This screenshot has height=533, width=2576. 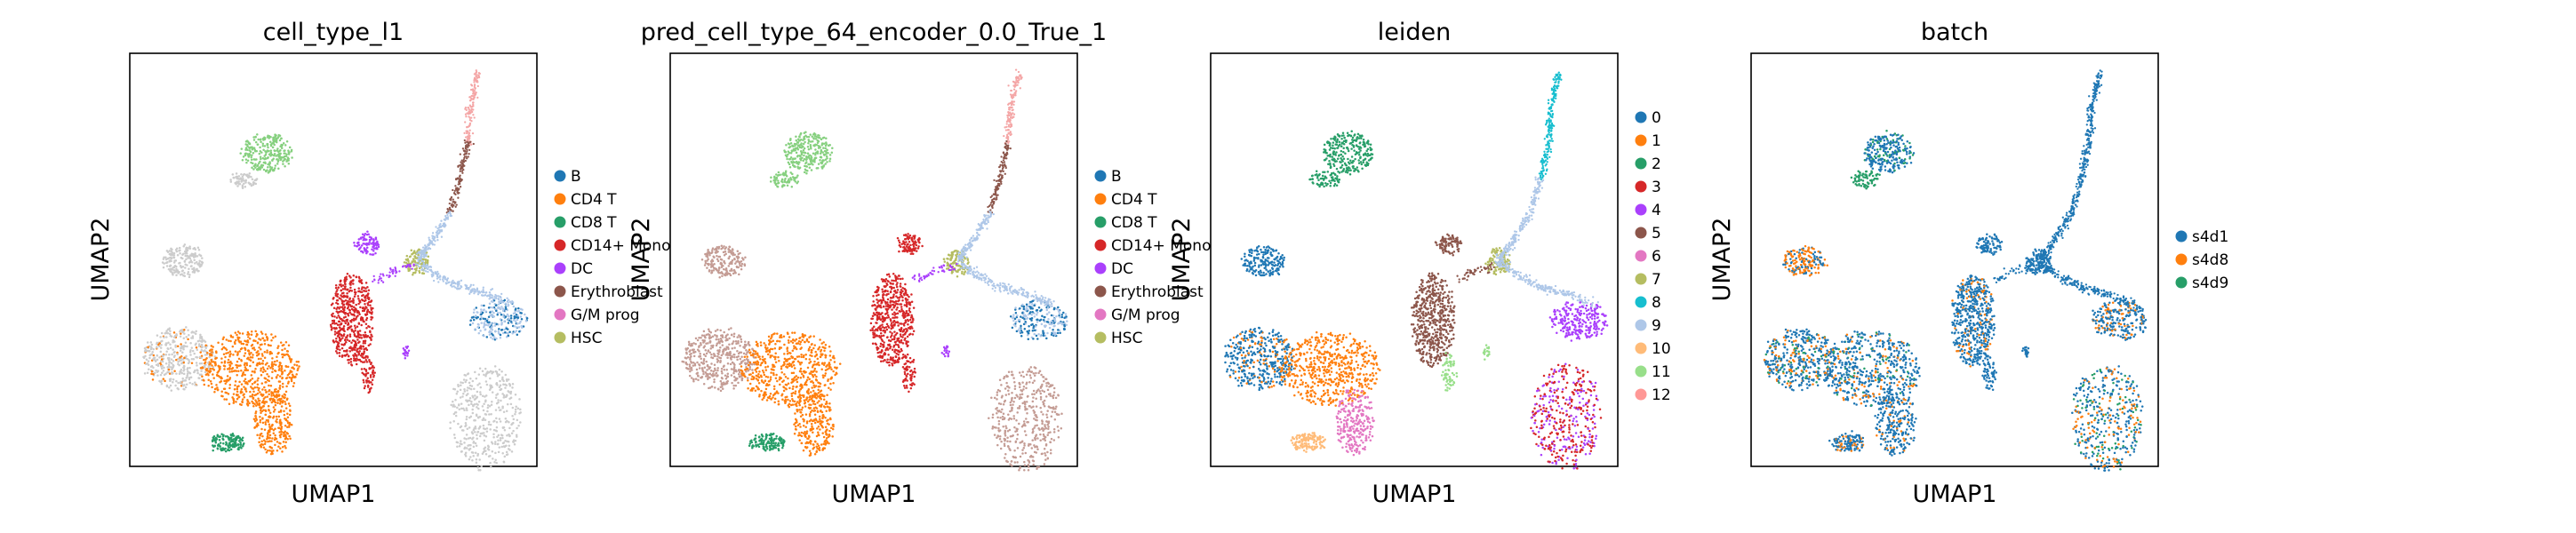 I want to click on cell-point-dot, so click(x=408, y=352).